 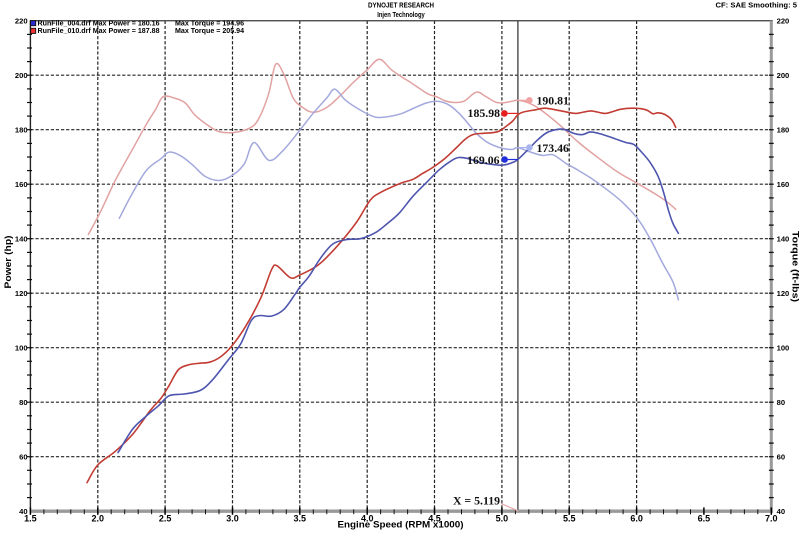 I want to click on svg-text: DYNOJET RESEARCH, so click(x=401, y=5).